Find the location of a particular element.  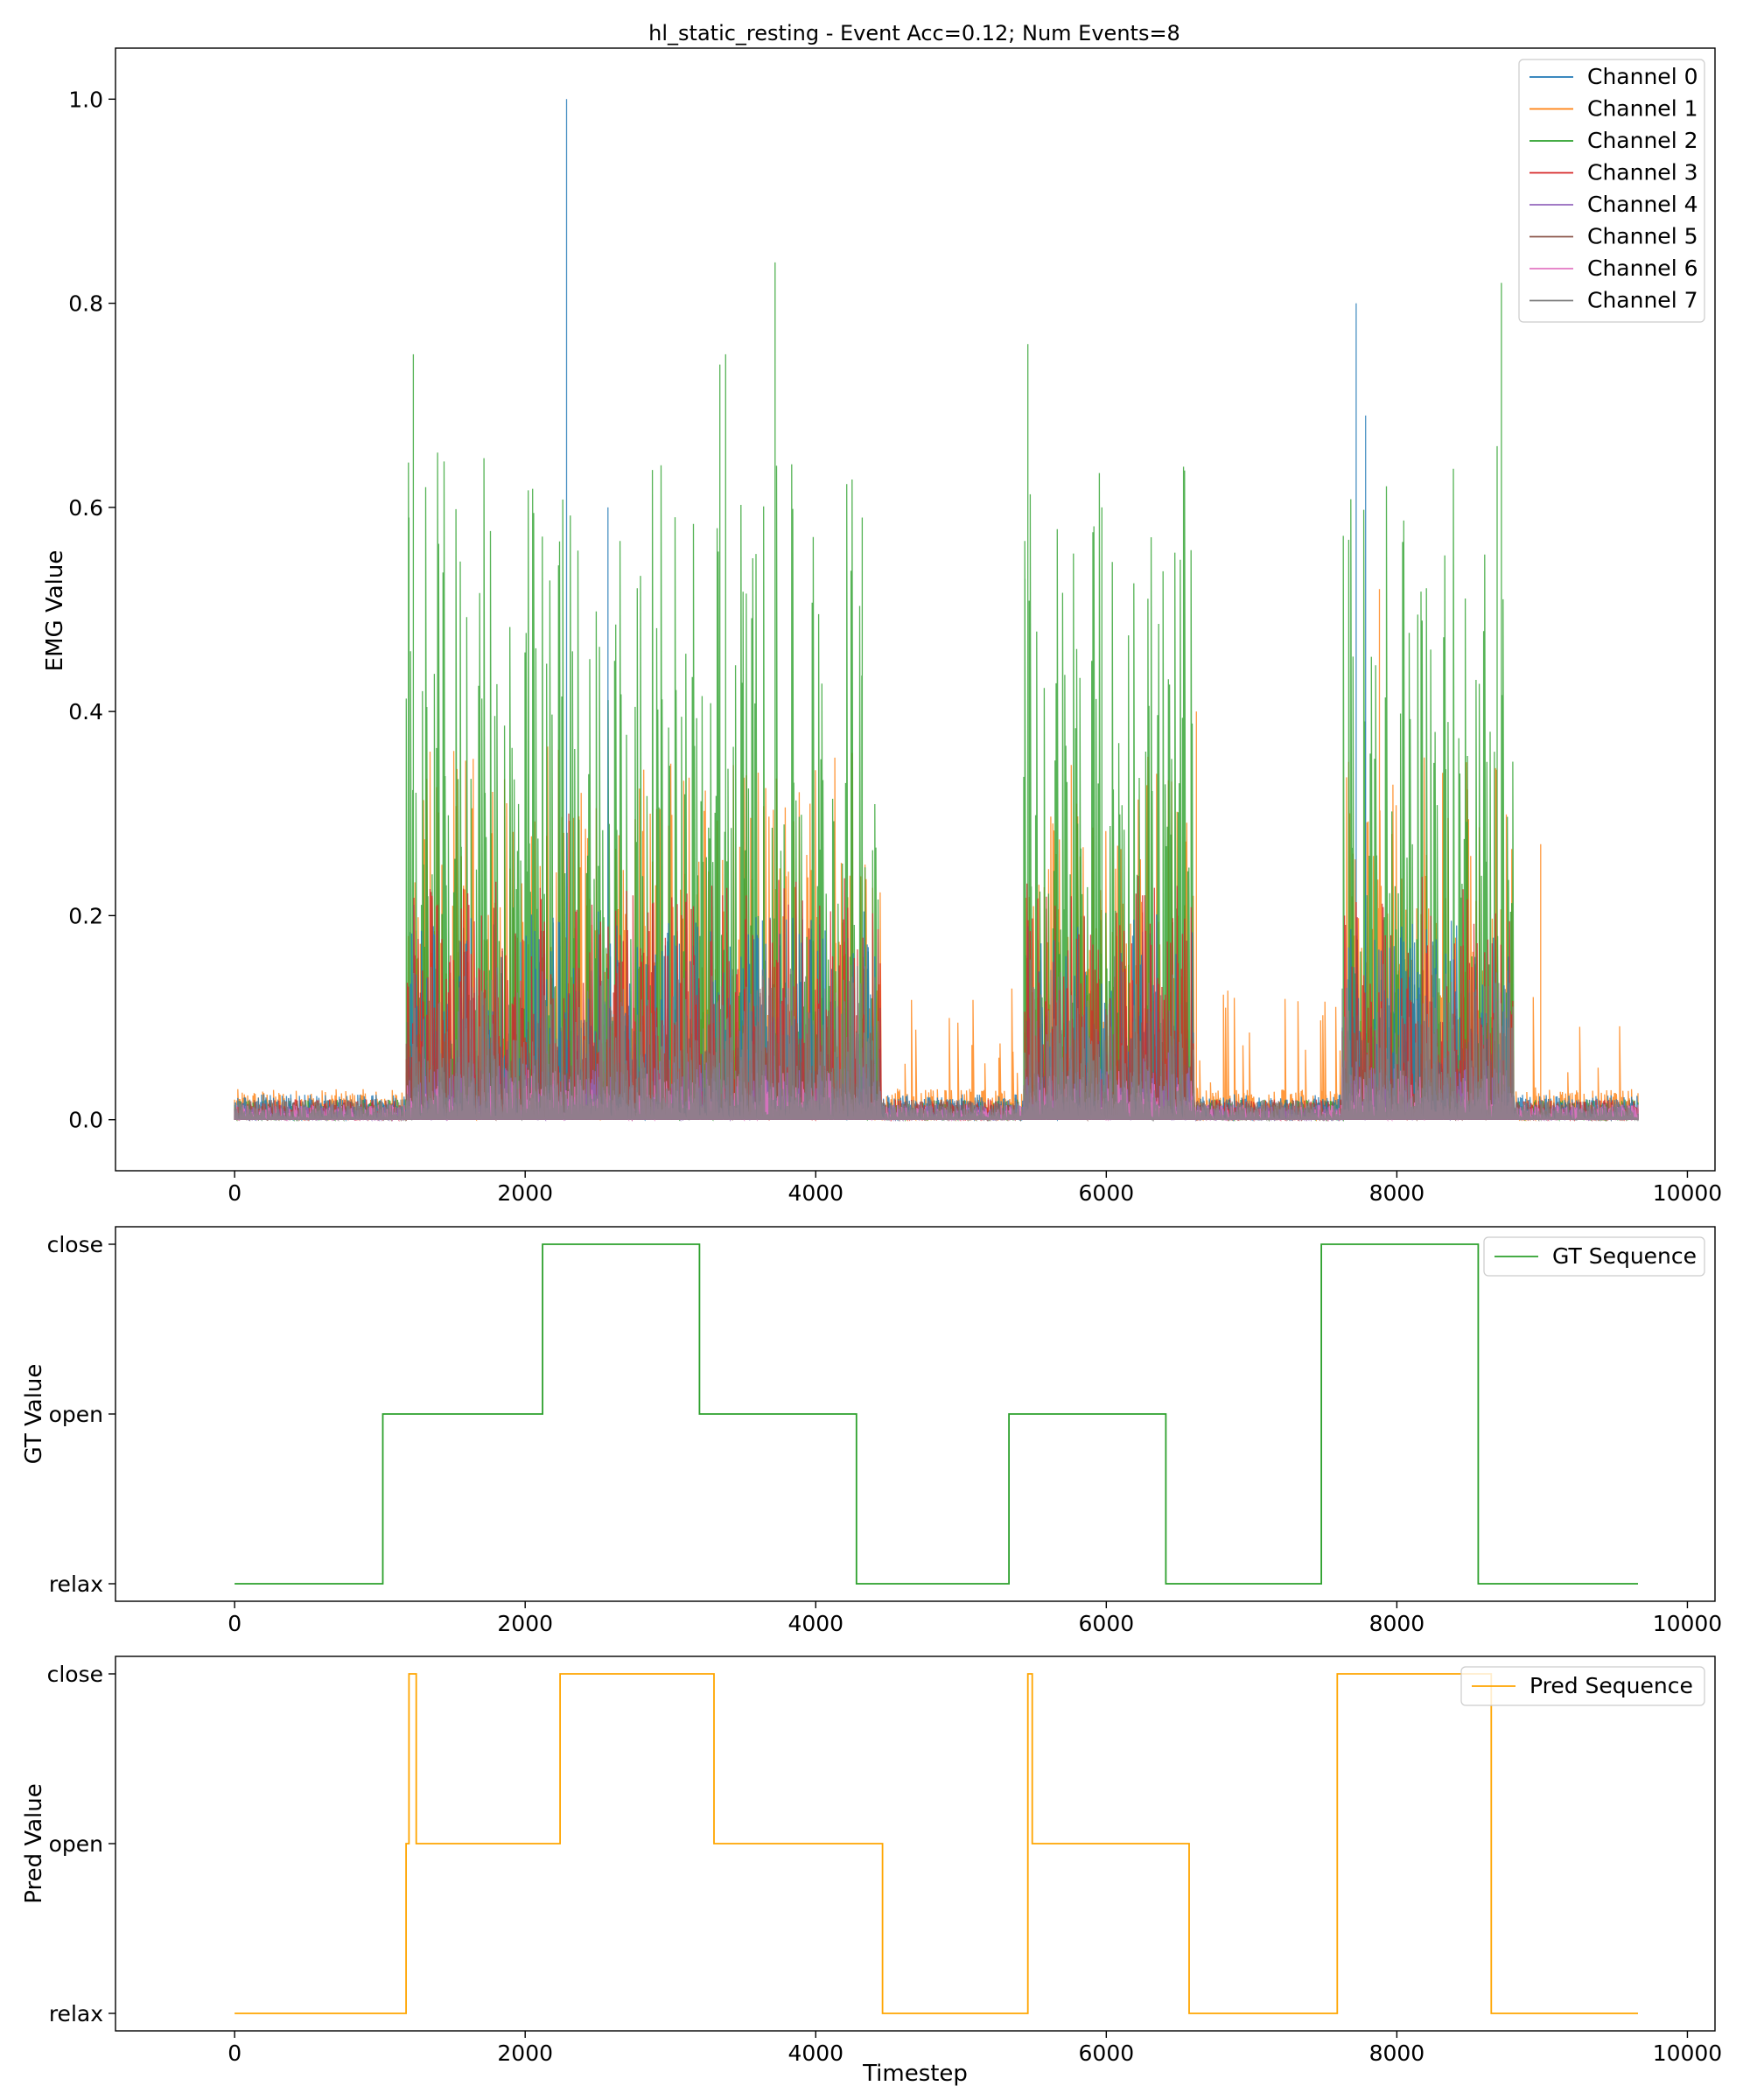

legend-label: Channel 1 is located at coordinates (1642, 109).